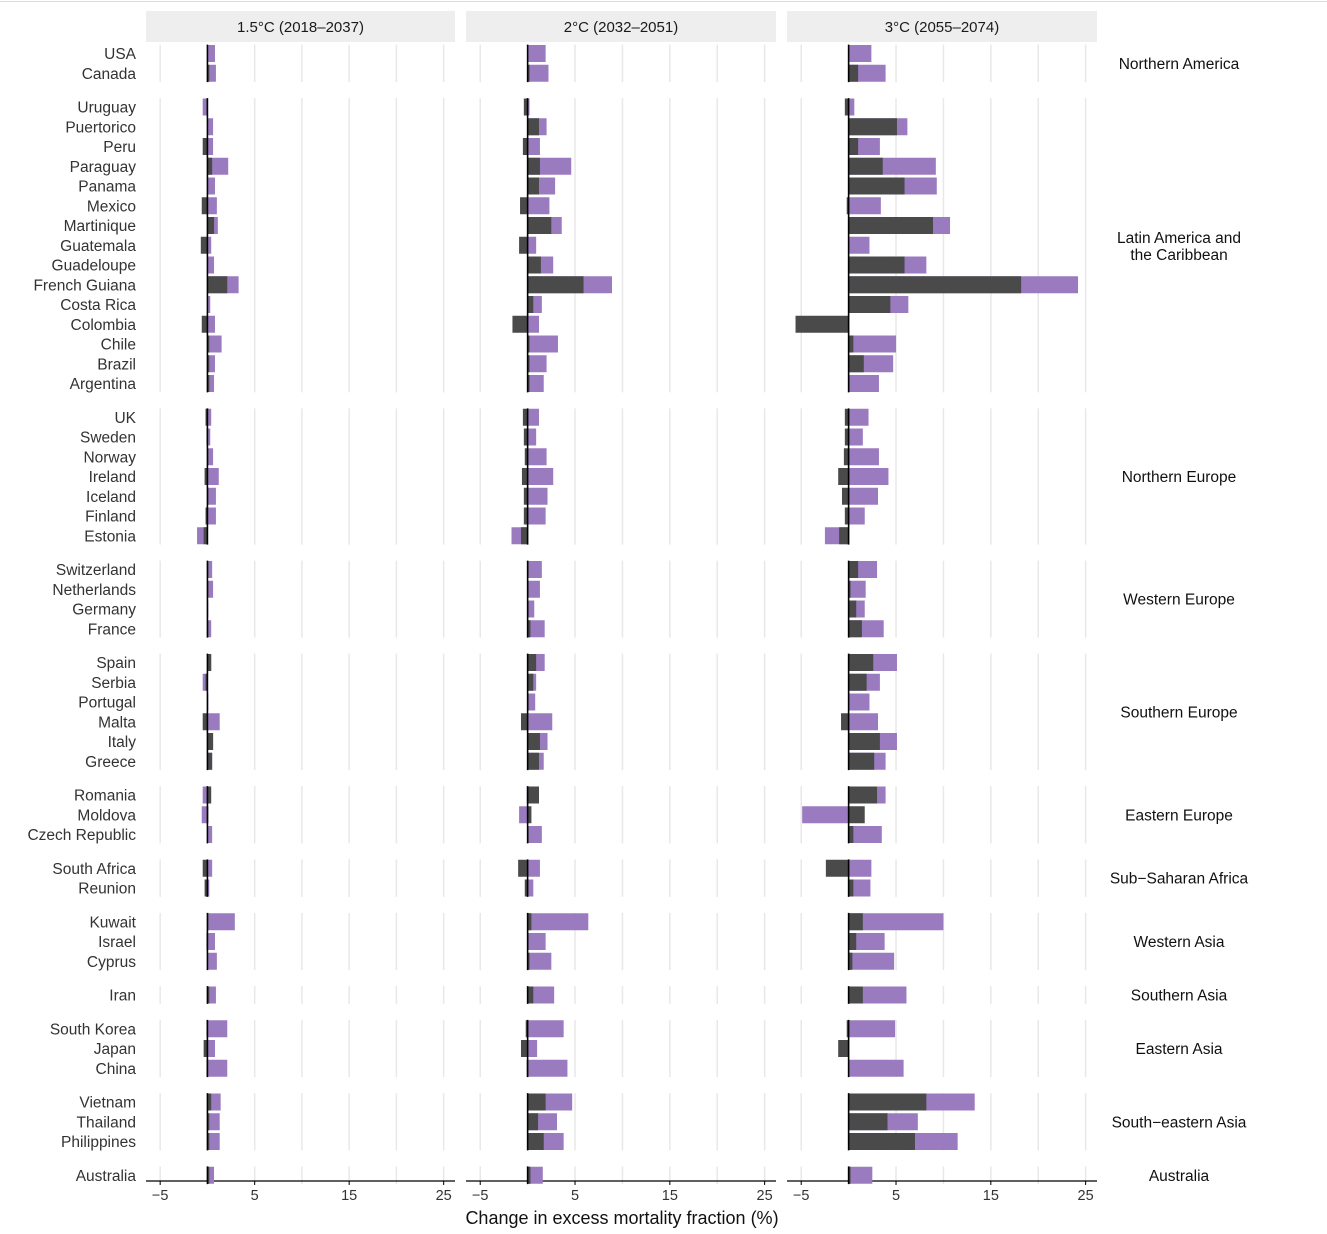 The width and height of the screenshot is (1327, 1234). What do you see at coordinates (300, 27) in the screenshot?
I see `panel-title-0: 1.5°C (2018–2037)` at bounding box center [300, 27].